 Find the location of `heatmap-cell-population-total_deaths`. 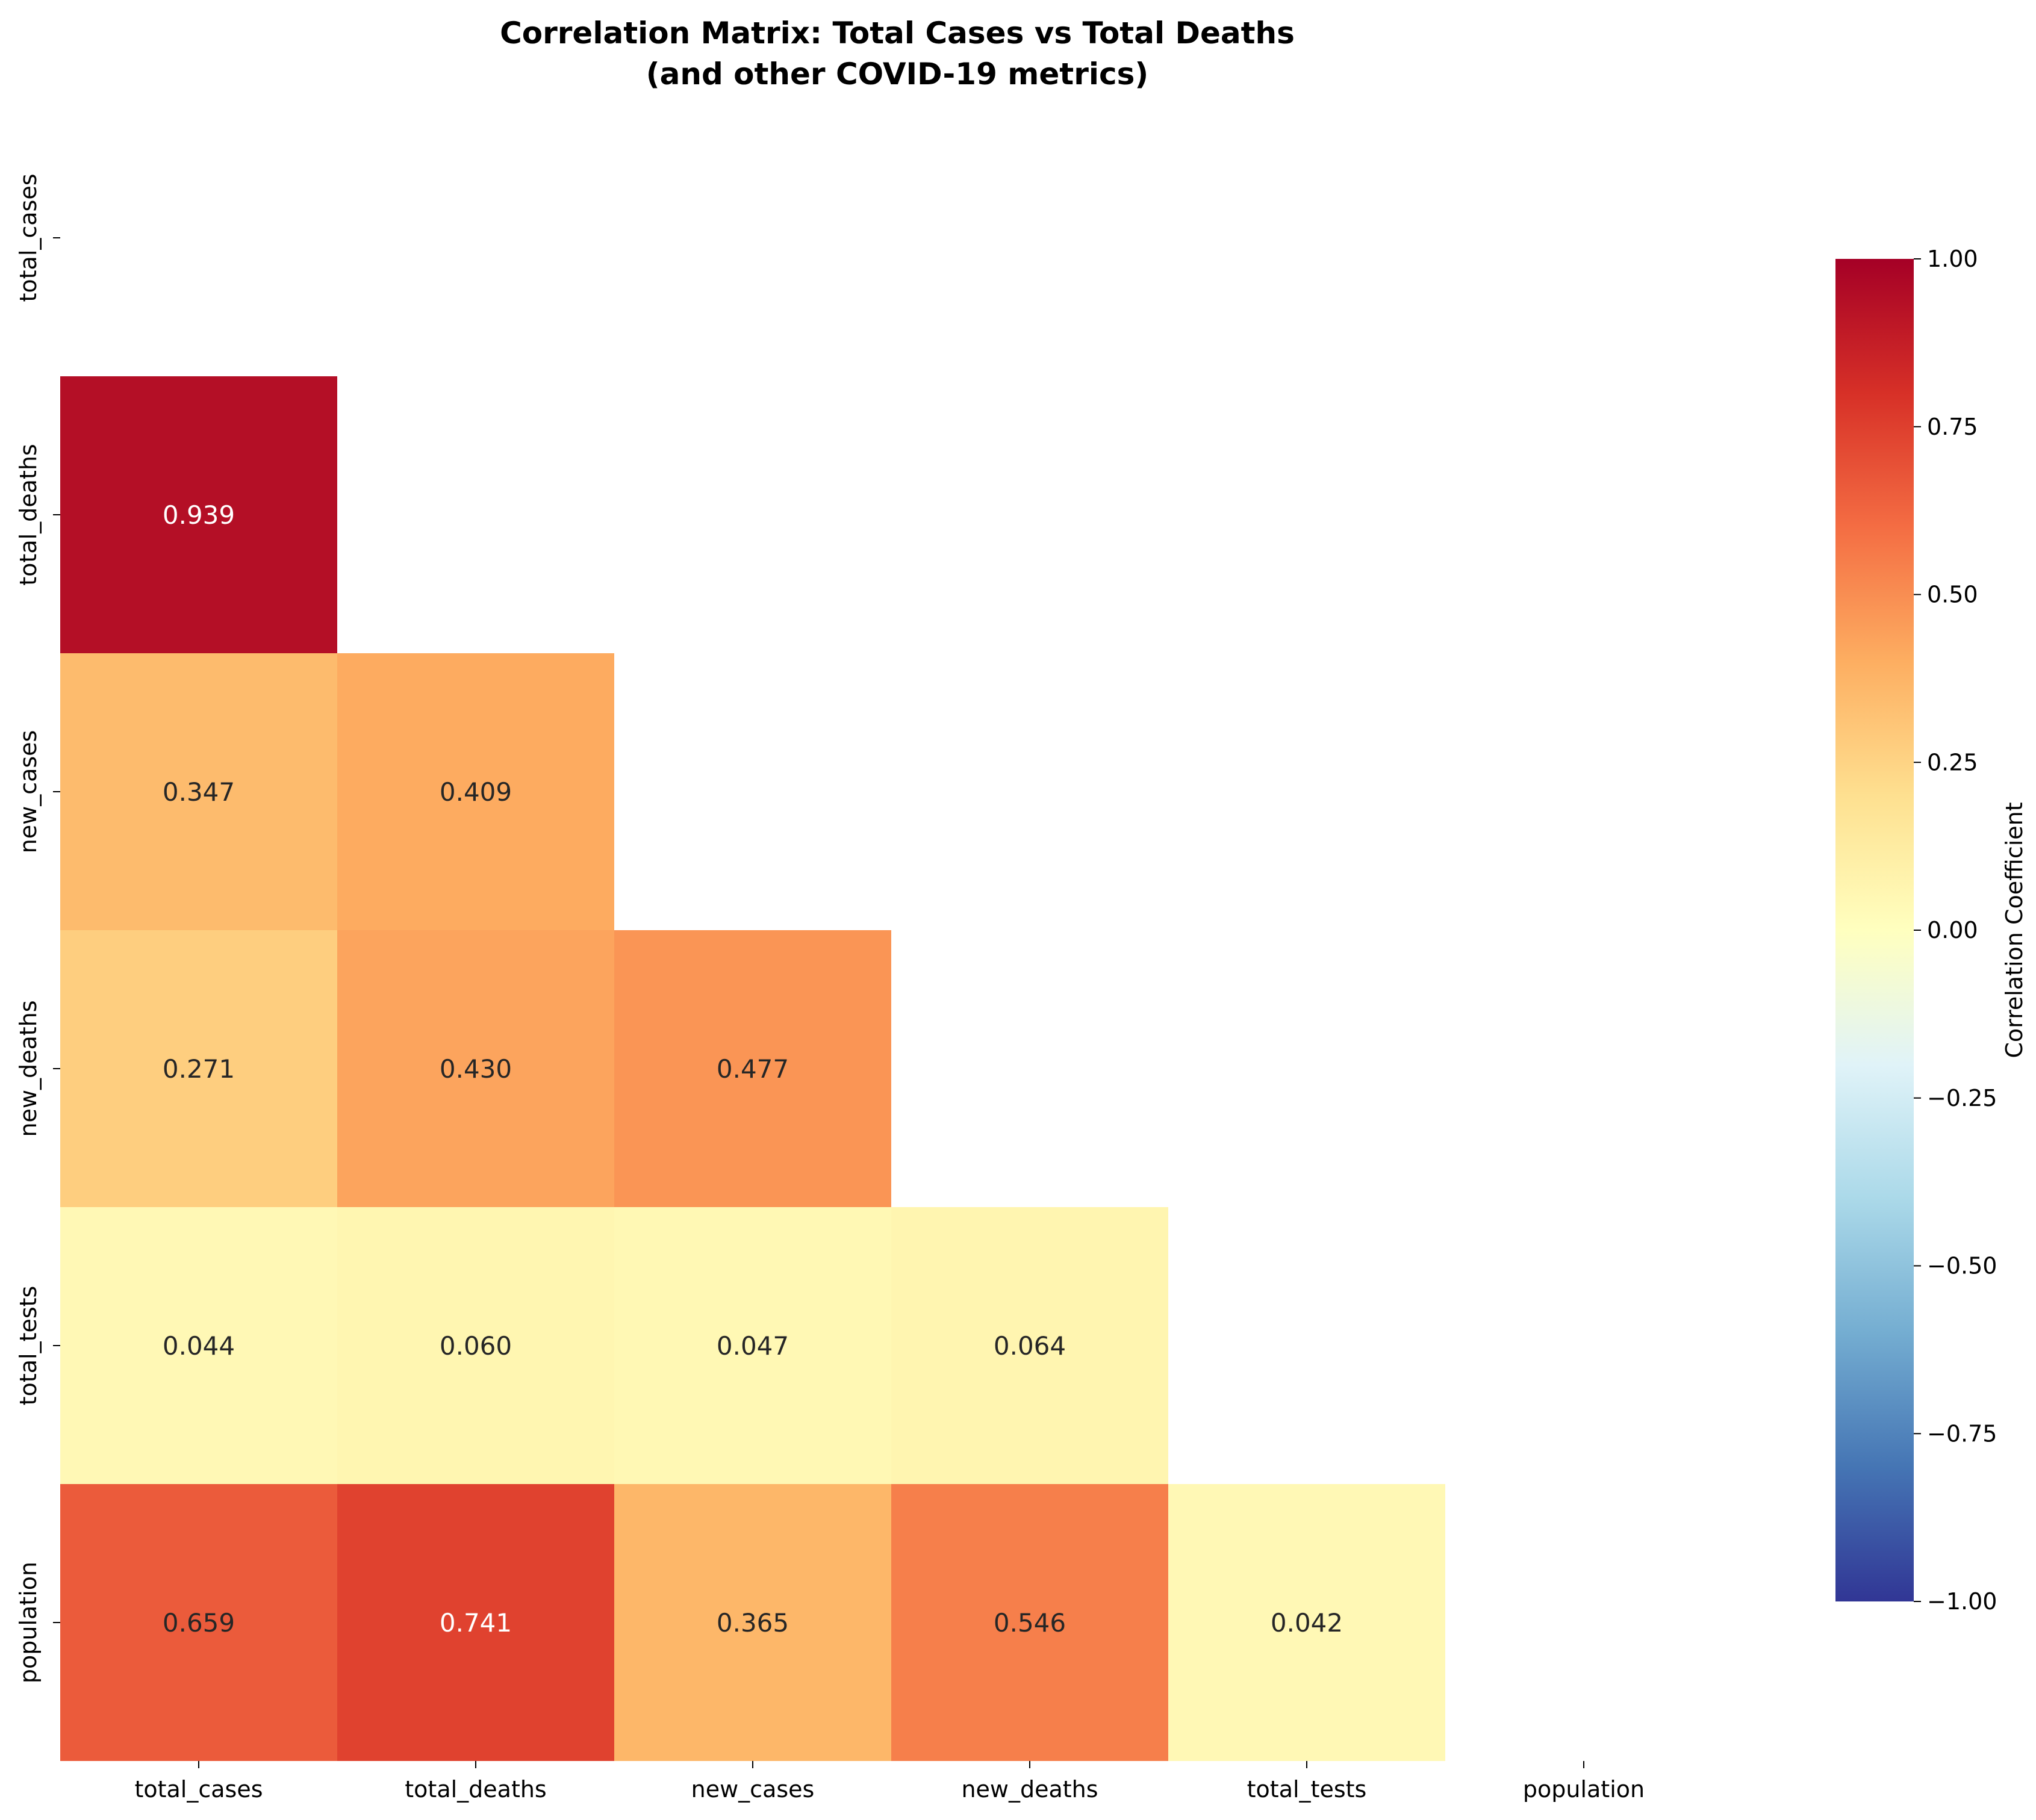

heatmap-cell-population-total_deaths is located at coordinates (475, 1622).